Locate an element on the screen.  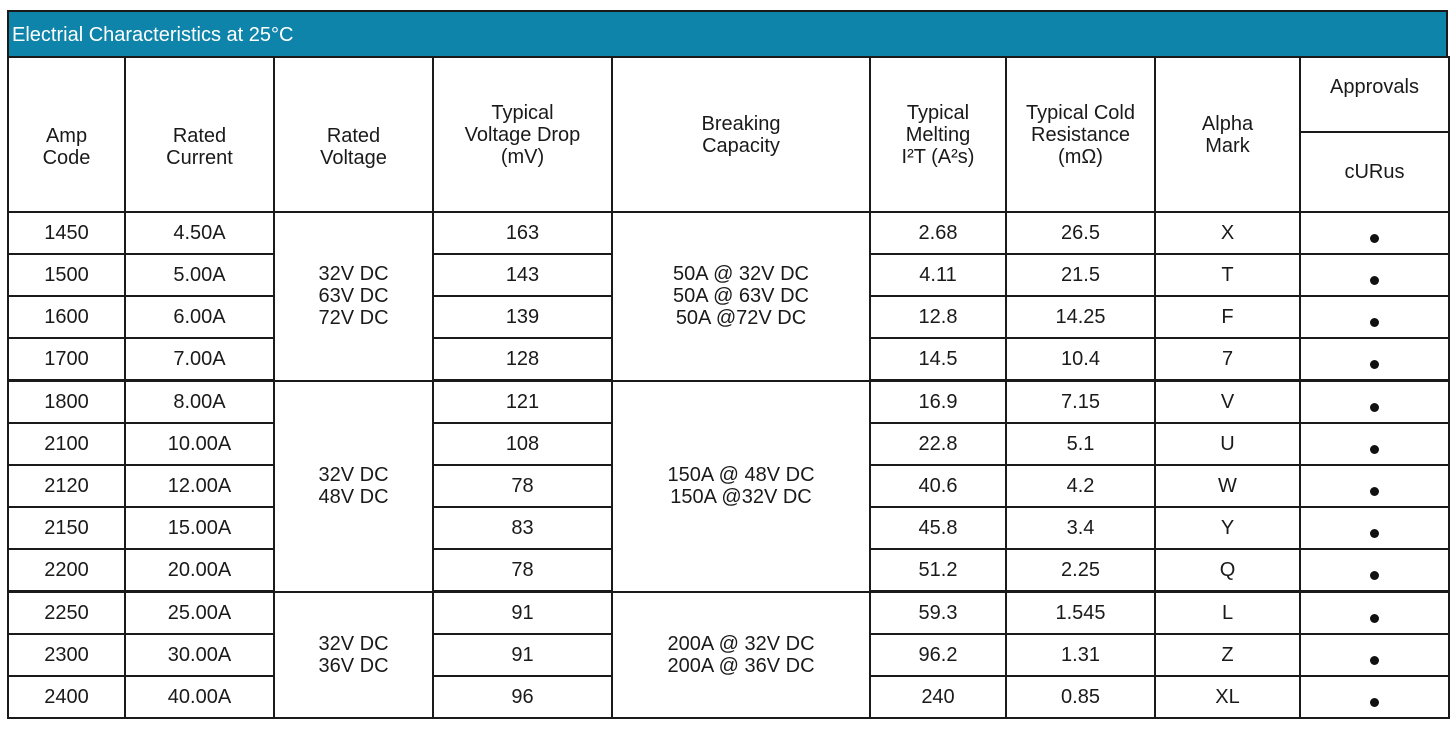
header-curus: cURus is located at coordinates (1374, 172).